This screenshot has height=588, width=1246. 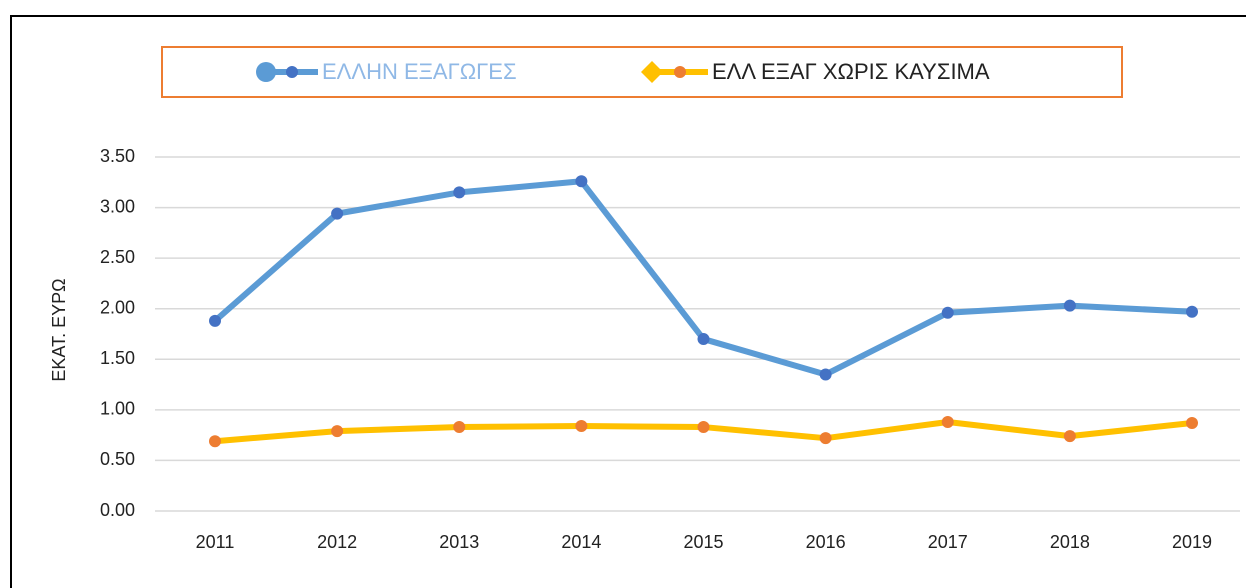 What do you see at coordinates (337, 542) in the screenshot?
I see `x-tick-label: 2012` at bounding box center [337, 542].